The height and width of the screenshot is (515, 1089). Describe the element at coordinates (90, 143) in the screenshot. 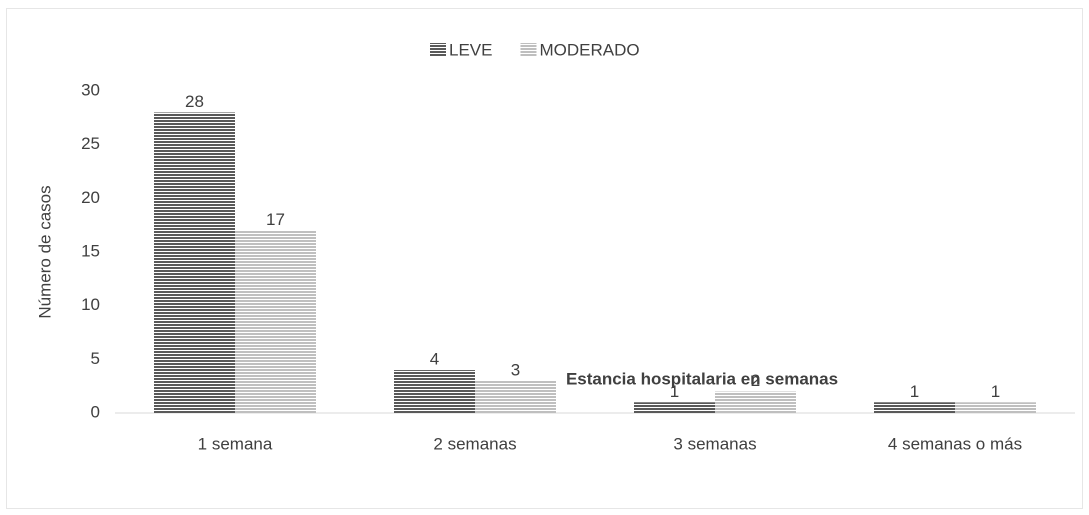

I see `y-tick-label: 25` at that location.